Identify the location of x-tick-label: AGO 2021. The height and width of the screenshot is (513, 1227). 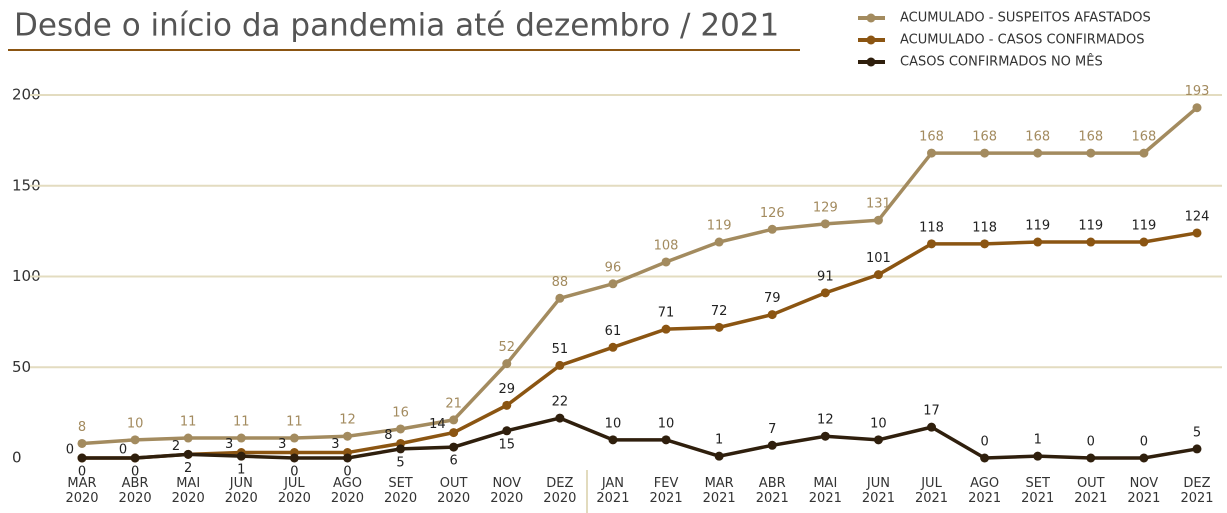
(985, 491).